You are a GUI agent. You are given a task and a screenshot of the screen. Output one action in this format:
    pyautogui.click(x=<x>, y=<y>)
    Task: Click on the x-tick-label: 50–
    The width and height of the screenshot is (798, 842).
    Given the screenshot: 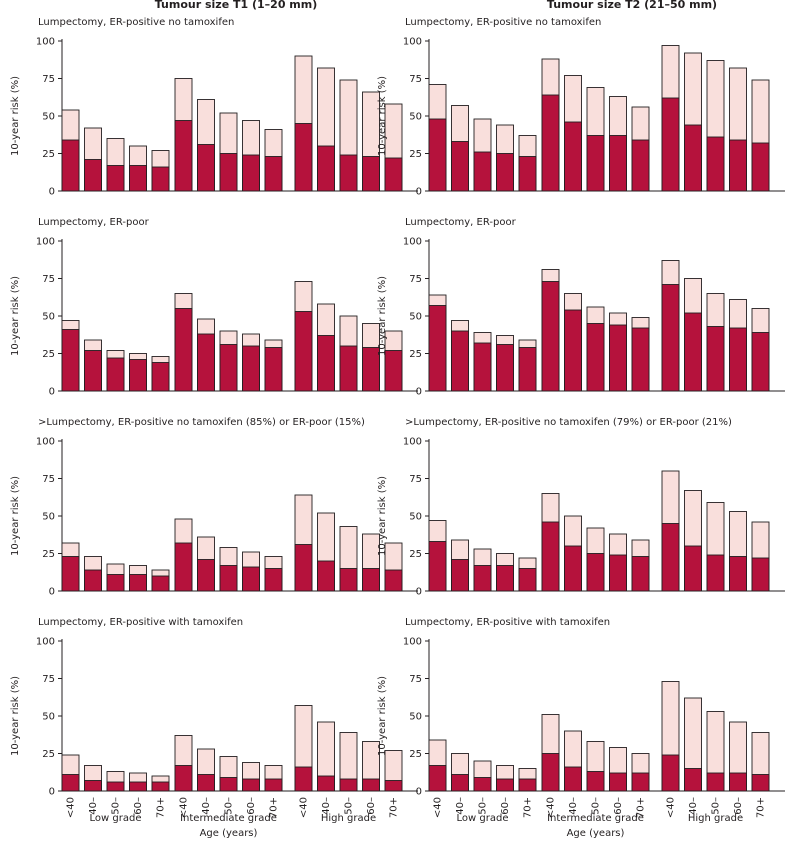 What is the action you would take?
    pyautogui.click(x=483, y=806)
    